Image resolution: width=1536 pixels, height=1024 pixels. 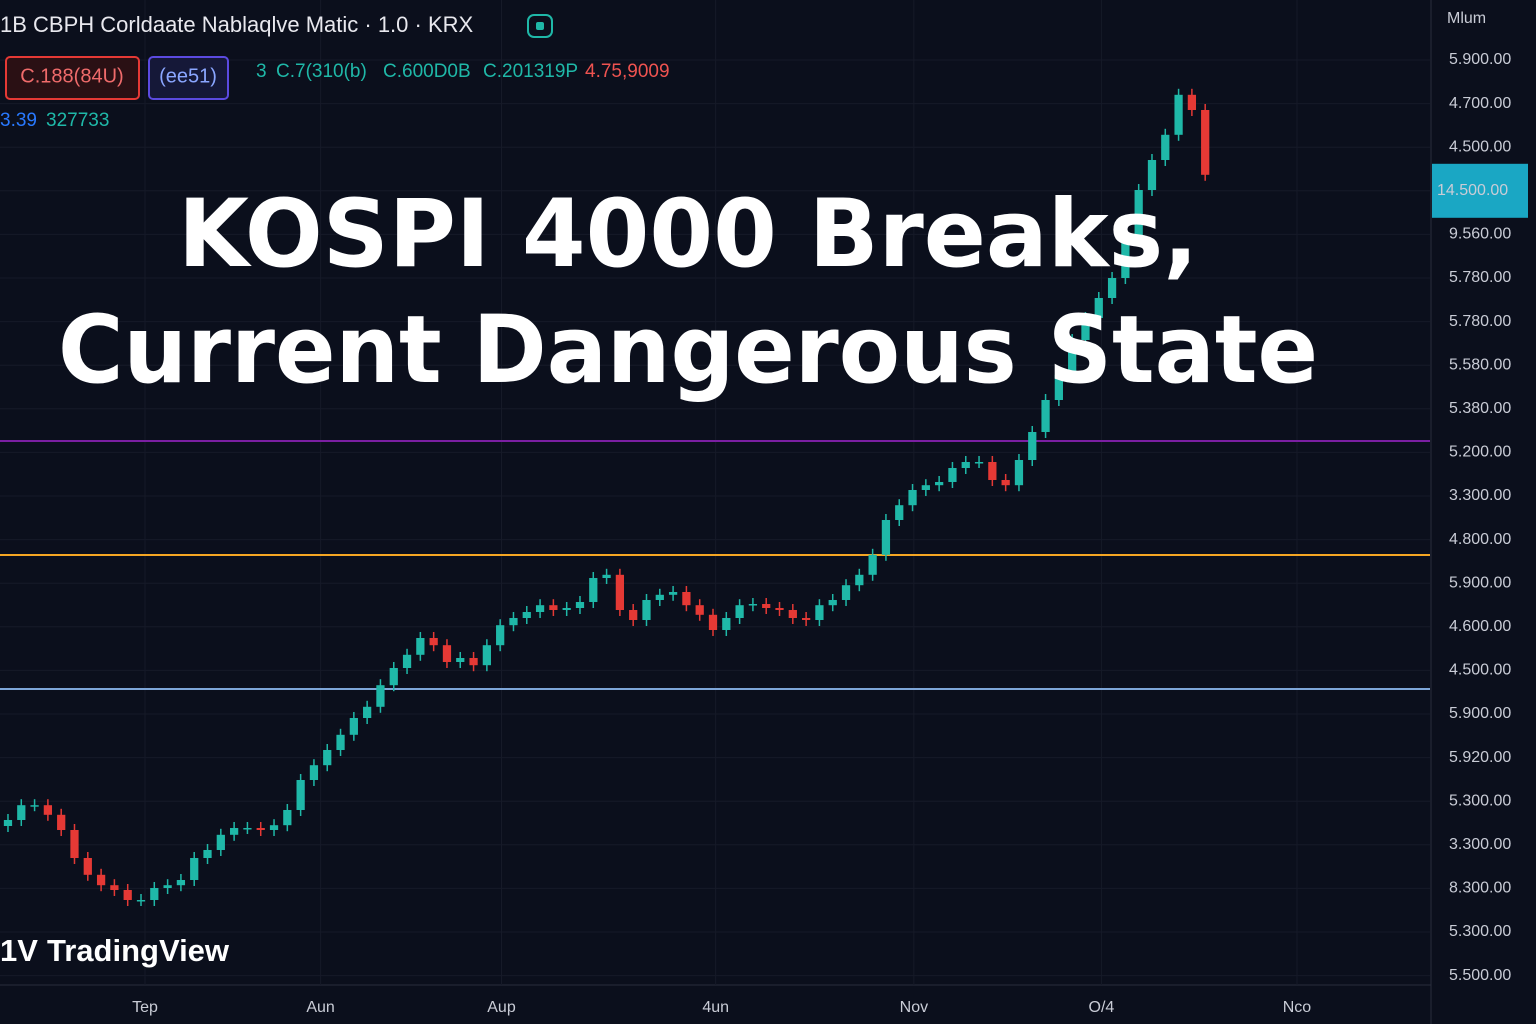 What do you see at coordinates (1102, 1007) in the screenshot?
I see `x-tick-label: O/4` at bounding box center [1102, 1007].